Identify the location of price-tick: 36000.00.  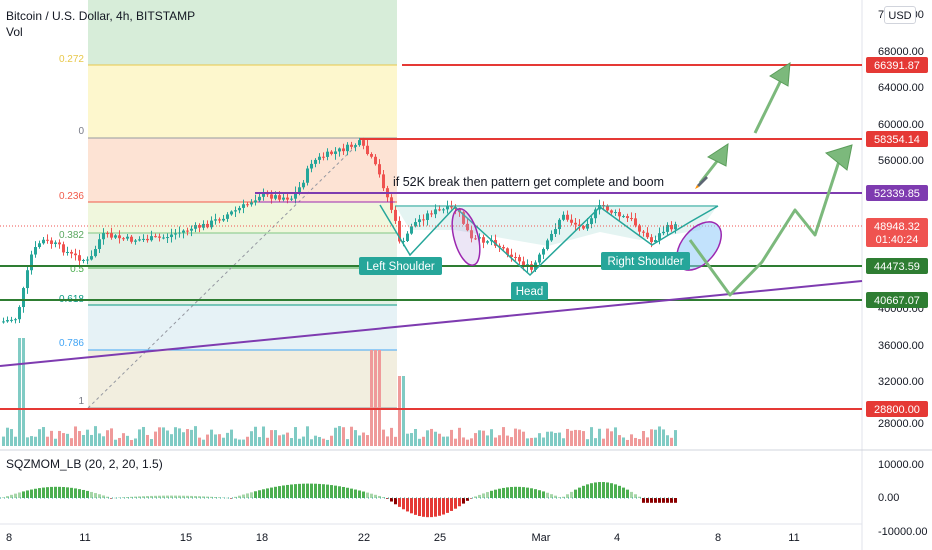
(901, 346).